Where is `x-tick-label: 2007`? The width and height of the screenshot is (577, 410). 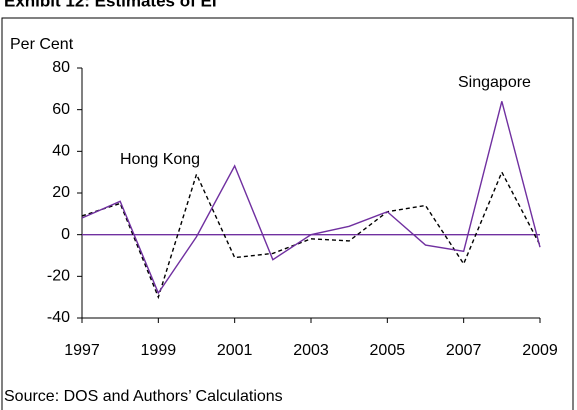 x-tick-label: 2007 is located at coordinates (464, 350).